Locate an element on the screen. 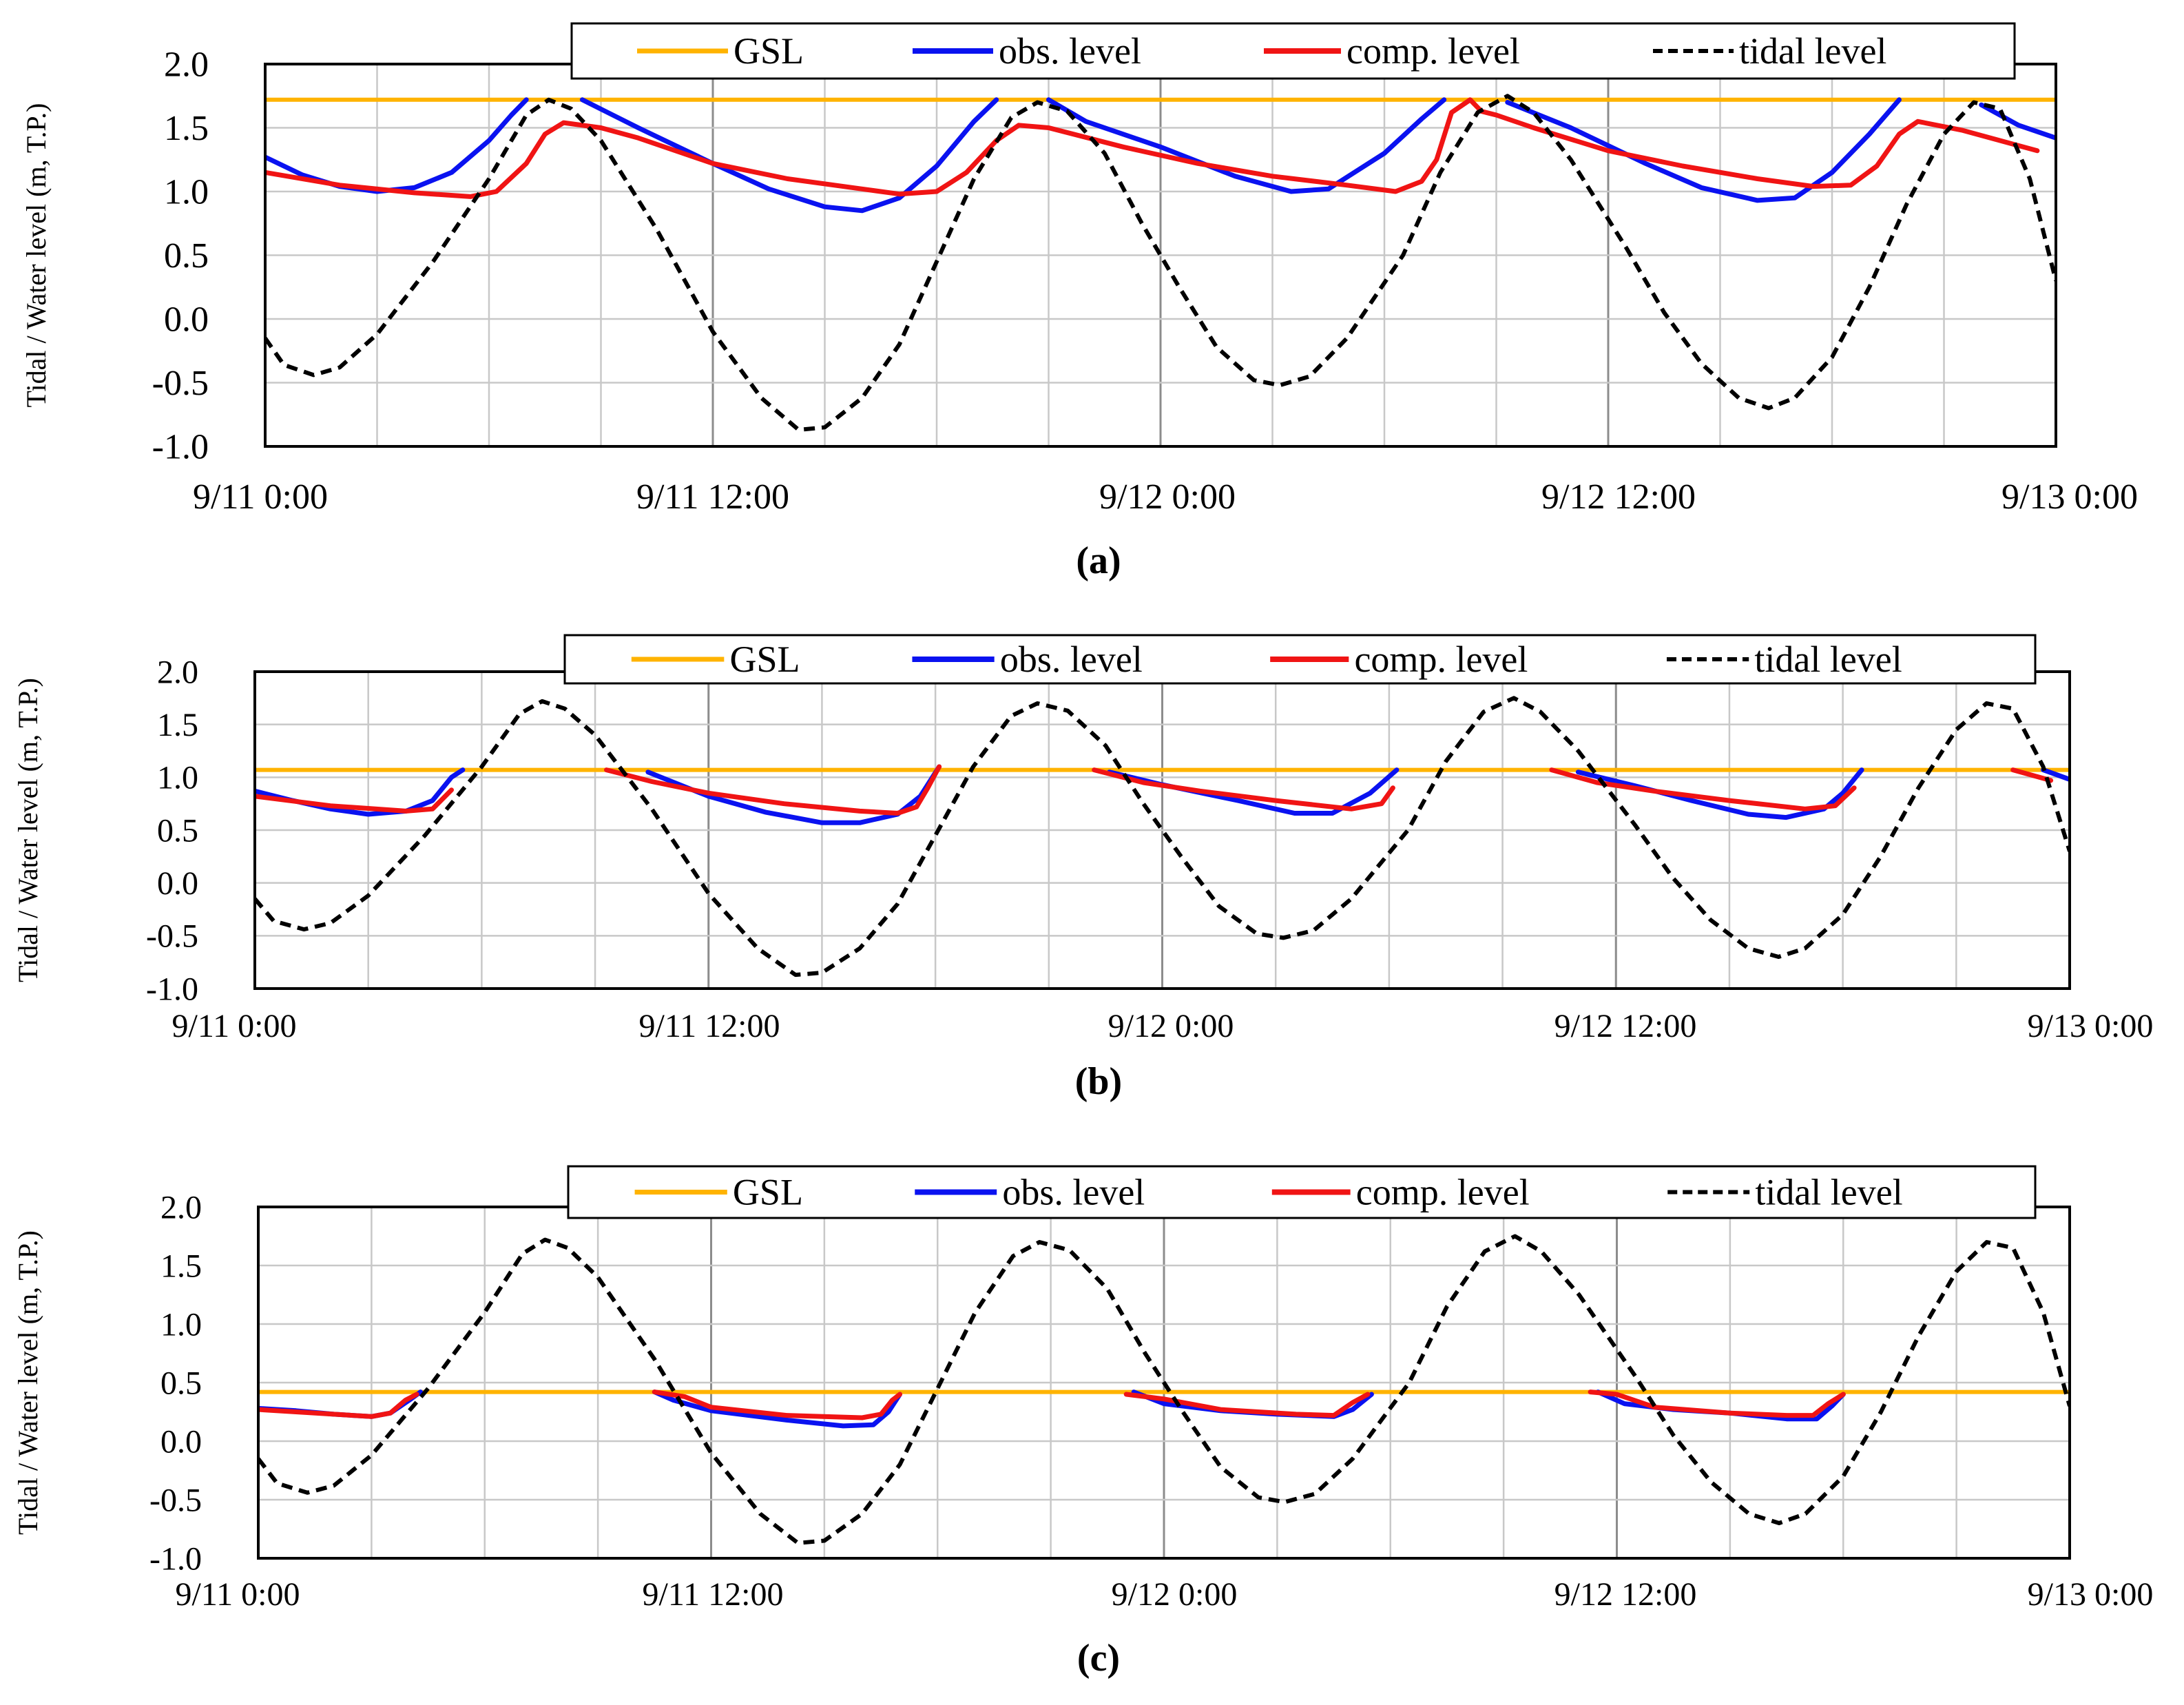 This screenshot has width=2184, height=1705. plot-area is located at coordinates (1162, 837).